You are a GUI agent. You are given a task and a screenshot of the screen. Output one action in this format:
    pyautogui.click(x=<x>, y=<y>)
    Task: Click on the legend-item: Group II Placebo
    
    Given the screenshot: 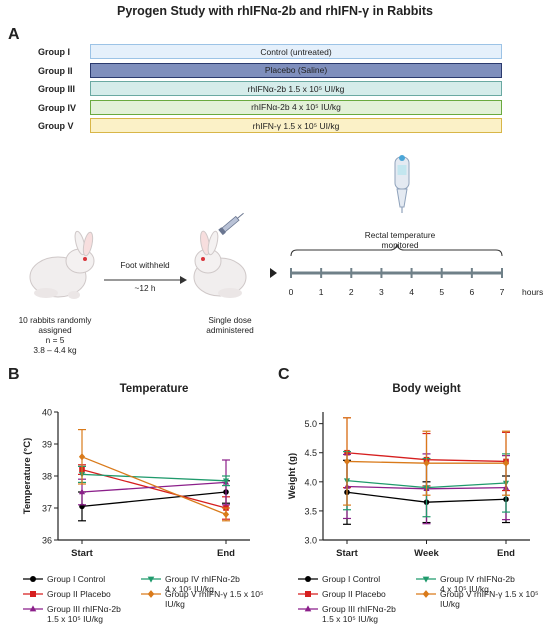 What is the action you would take?
    pyautogui.click(x=66, y=594)
    